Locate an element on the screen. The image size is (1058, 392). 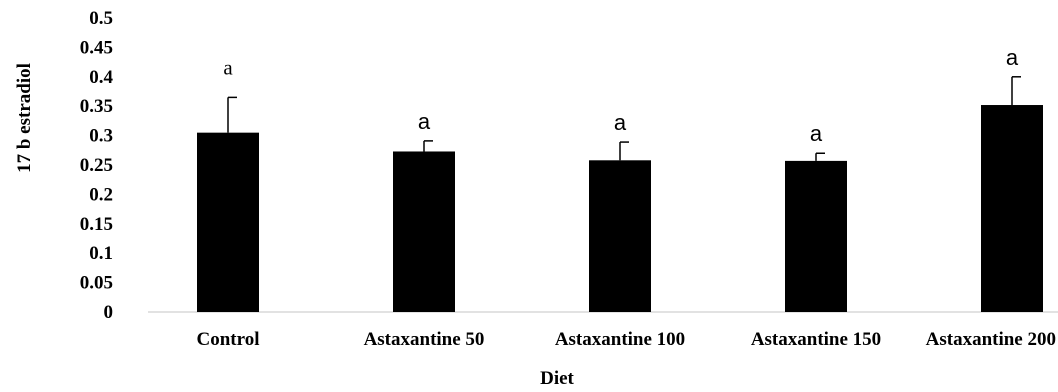
y-tick-label: 0.3 is located at coordinates (101, 136).